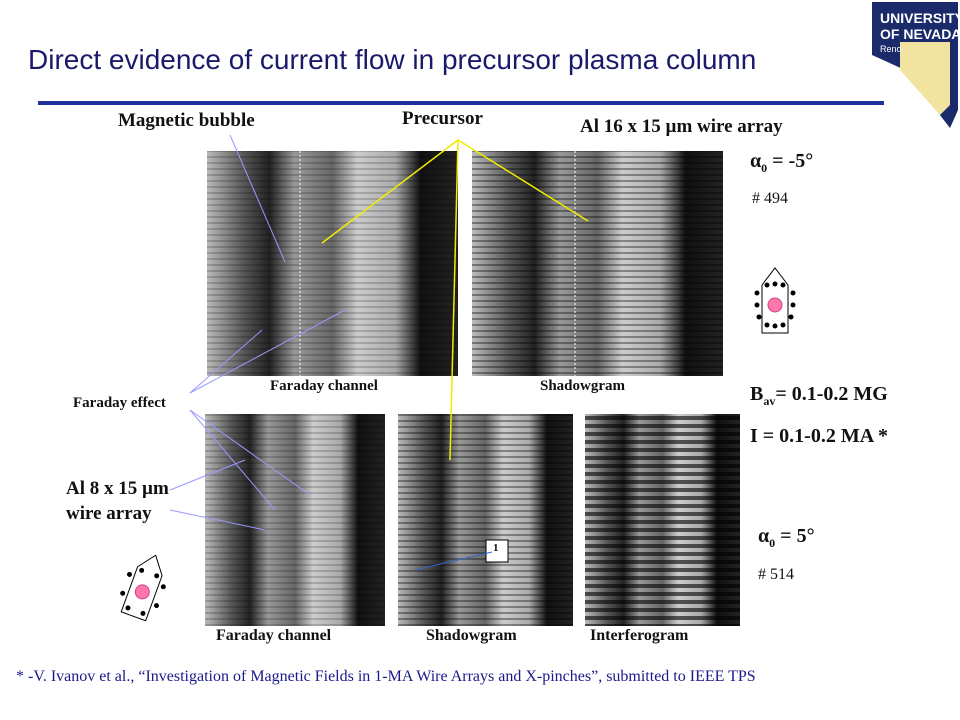 This screenshot has width=960, height=720. What do you see at coordinates (819, 436) in the screenshot?
I see `current: I = 0.1-0.2 MA *` at bounding box center [819, 436].